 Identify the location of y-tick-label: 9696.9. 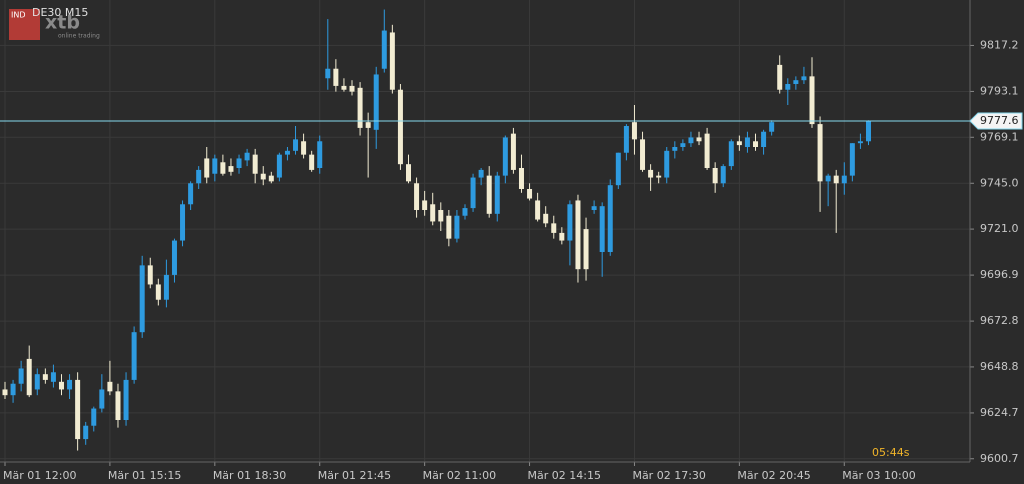
(999, 274).